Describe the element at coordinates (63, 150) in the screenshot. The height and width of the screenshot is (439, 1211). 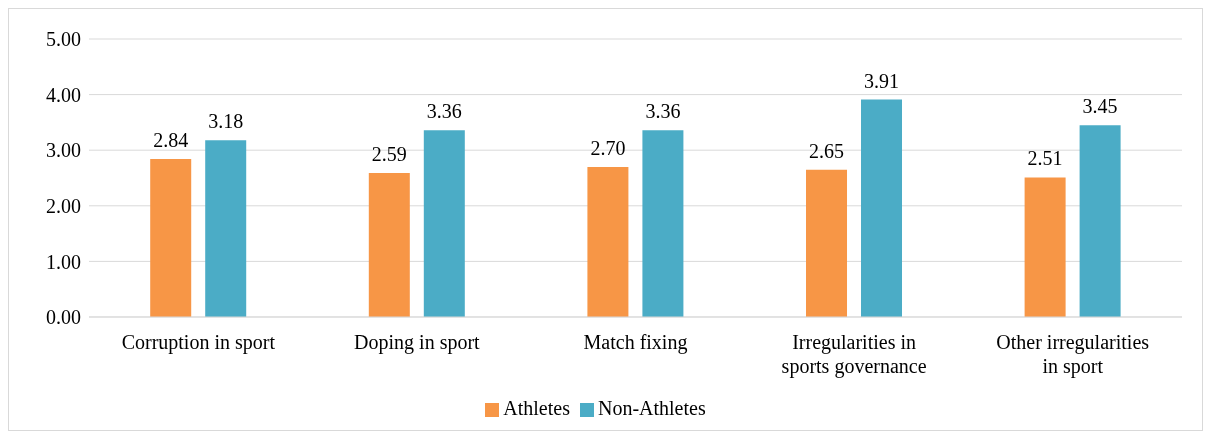
I see `y-tick-label: 3.00` at that location.